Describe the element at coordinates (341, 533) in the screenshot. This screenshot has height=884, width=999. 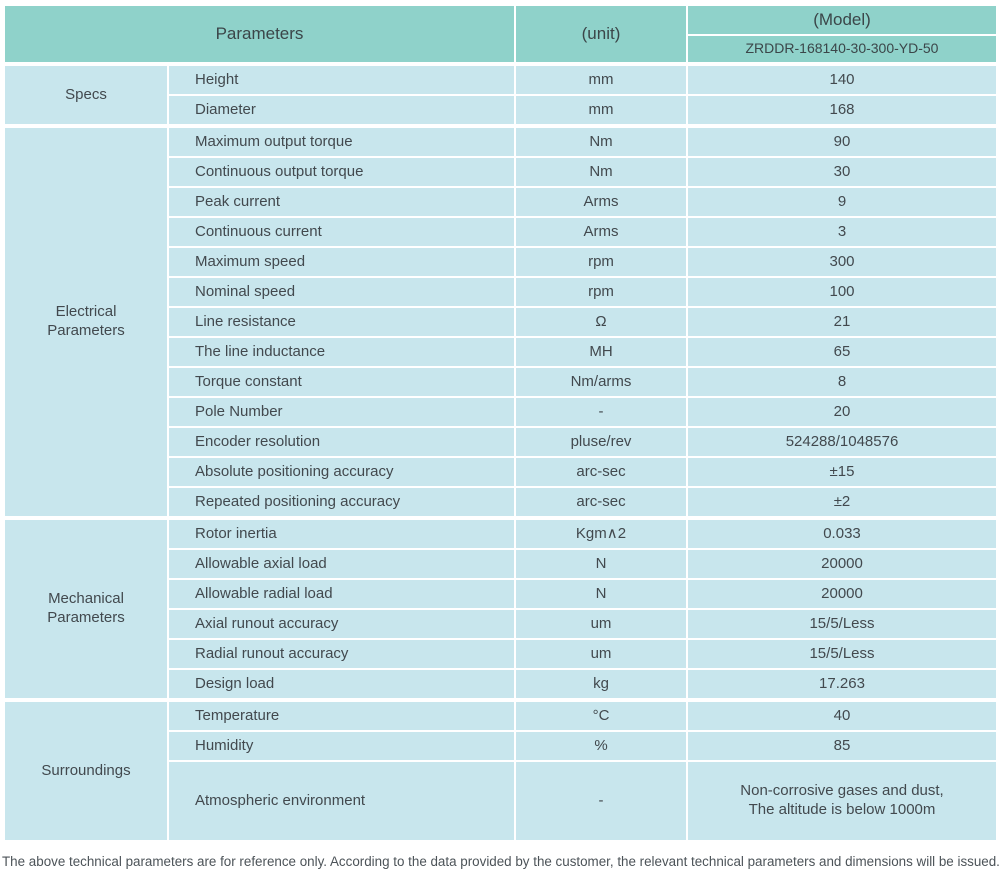
I see `param-cell: Rotor inertia` at that location.